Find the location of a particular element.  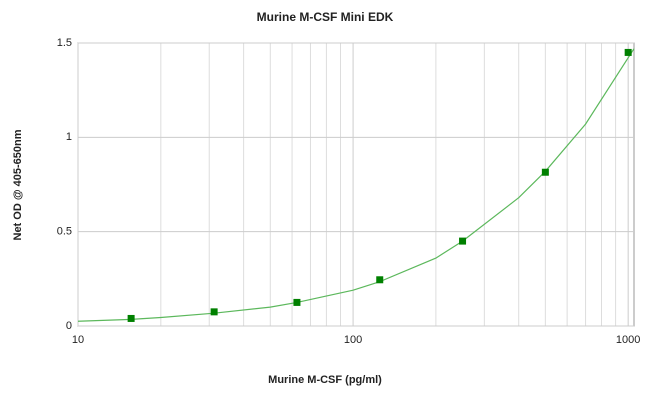

y-axis-title: Net OD @ 405-650nm is located at coordinates (18, 184).